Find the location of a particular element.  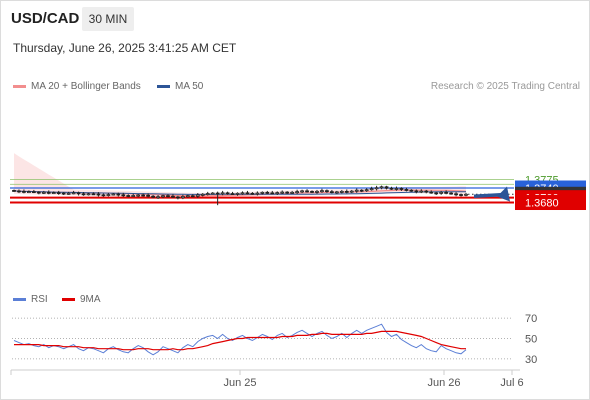

bollinger-fill is located at coordinates (240, 176).